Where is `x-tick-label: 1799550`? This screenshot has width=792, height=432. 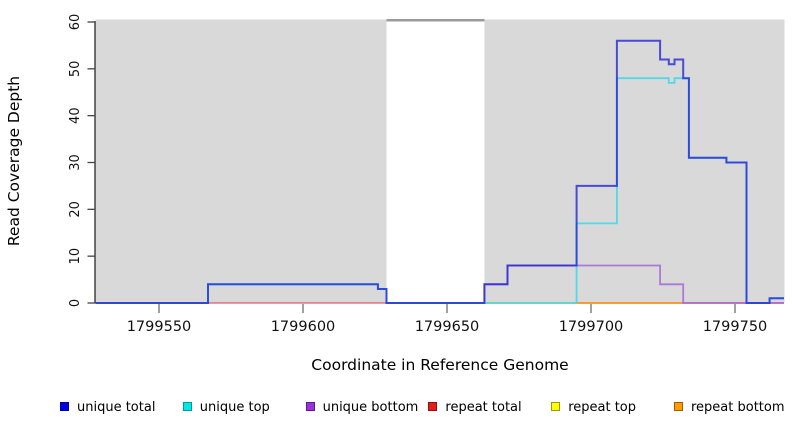 x-tick-label: 1799550 is located at coordinates (159, 327).